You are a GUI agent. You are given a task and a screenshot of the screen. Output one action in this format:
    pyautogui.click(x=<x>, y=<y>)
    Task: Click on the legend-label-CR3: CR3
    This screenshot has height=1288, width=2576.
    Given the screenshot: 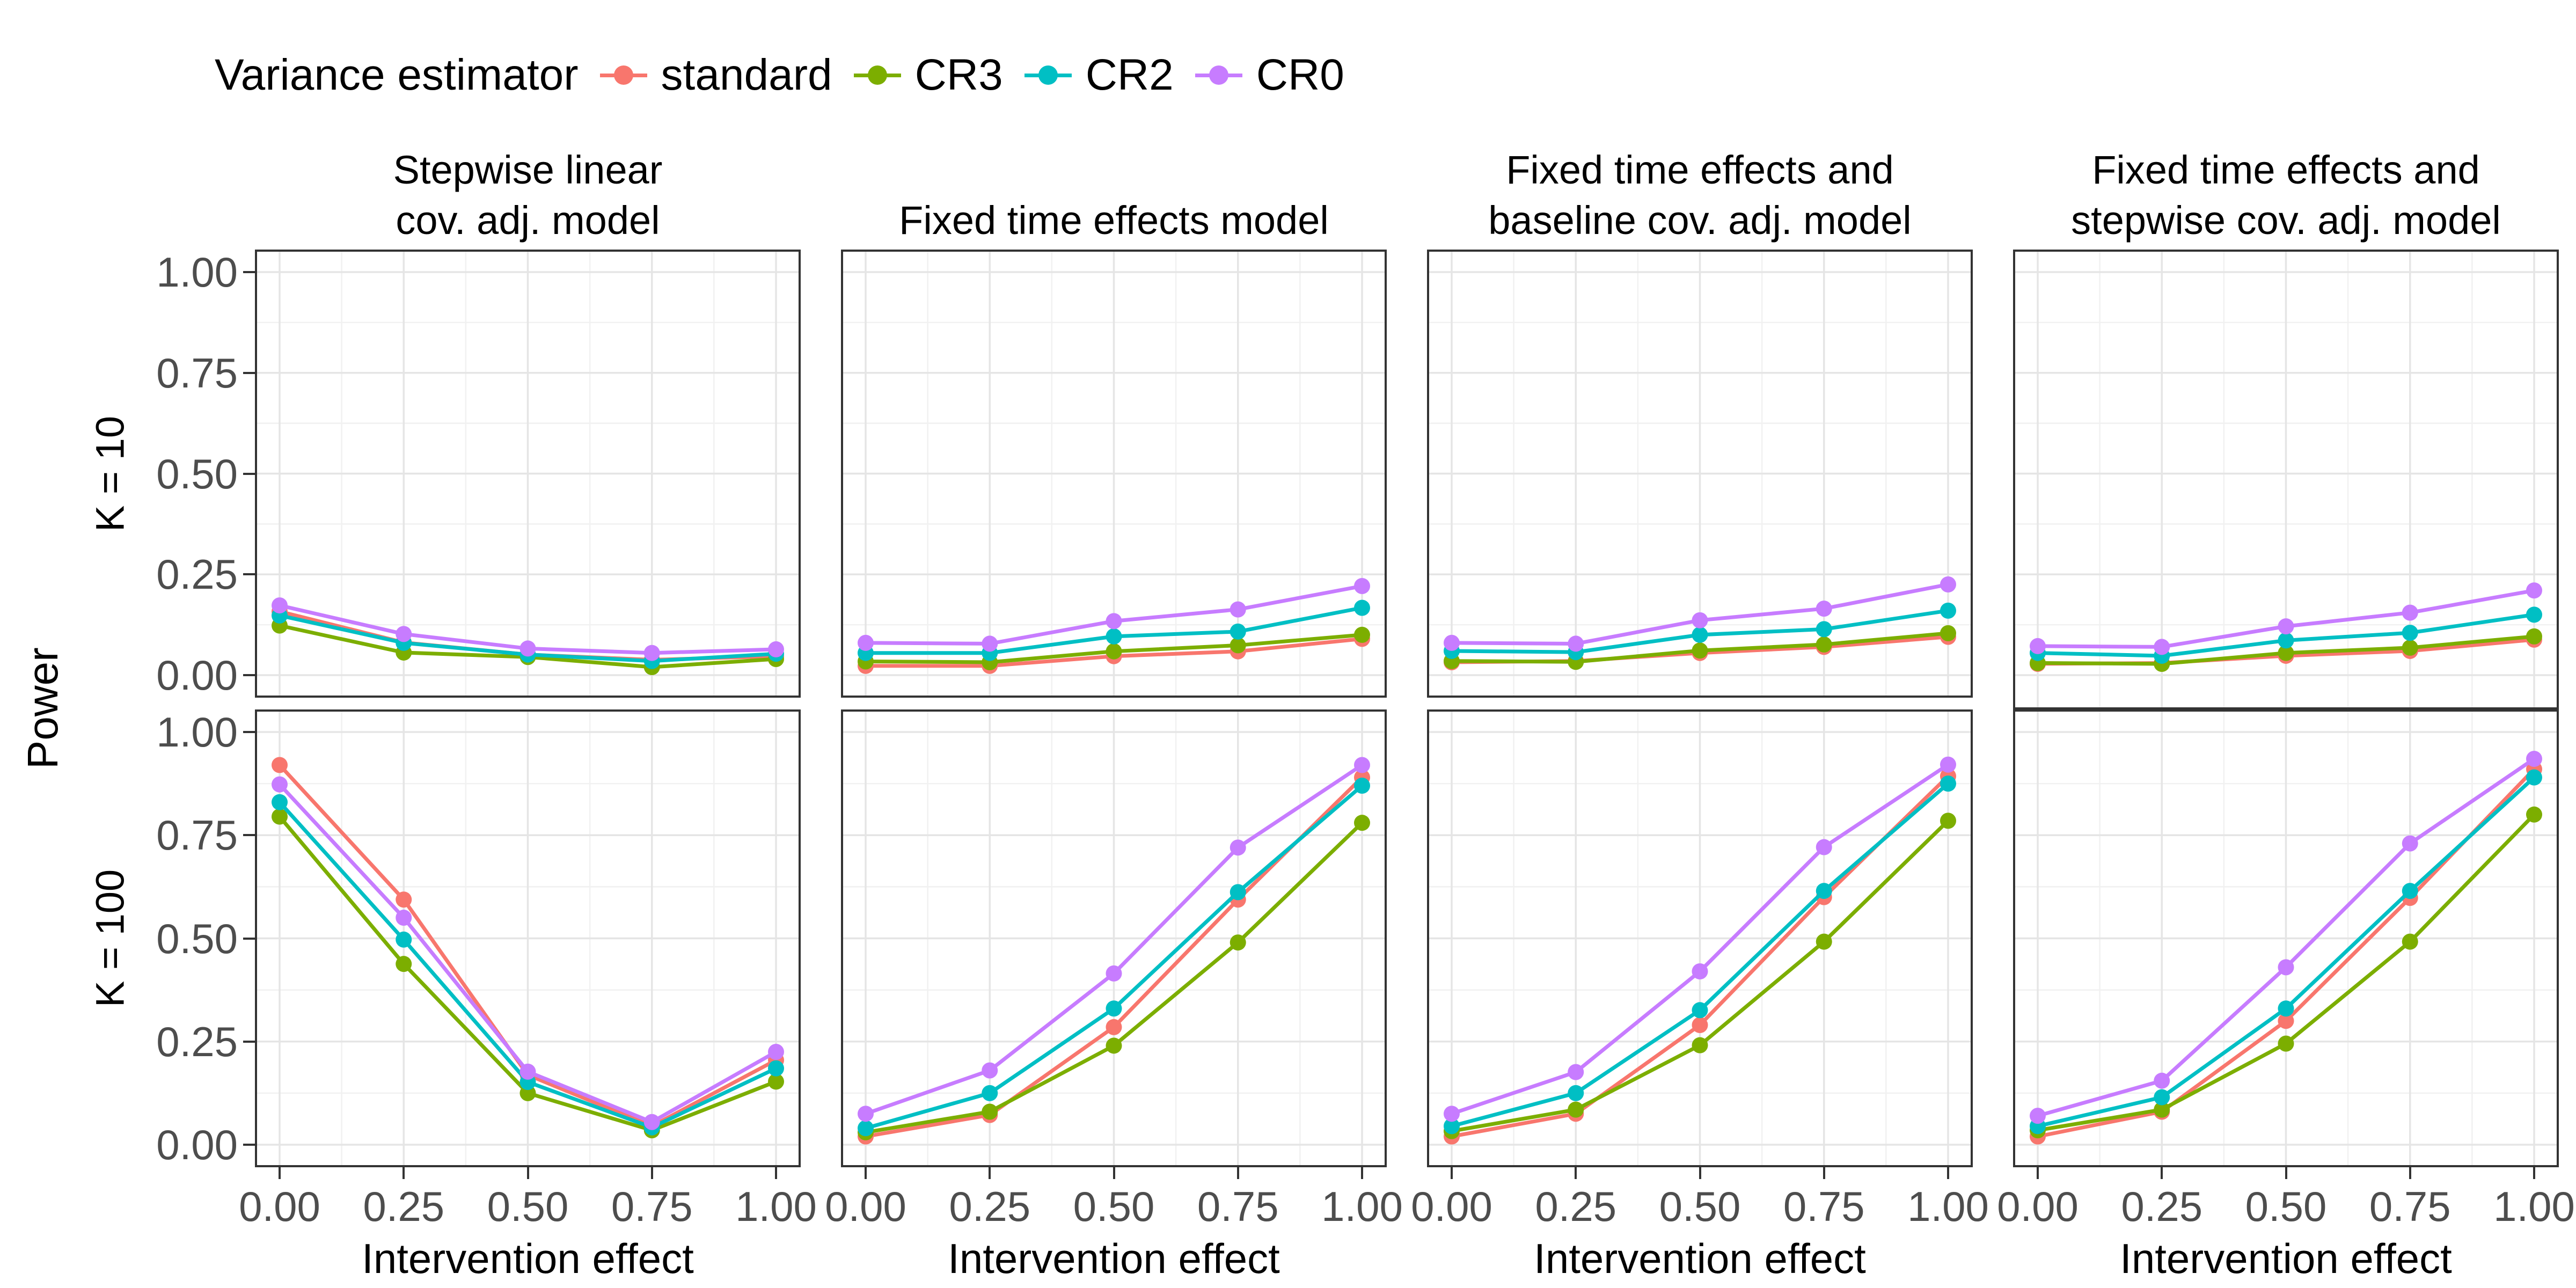 What is the action you would take?
    pyautogui.click(x=958, y=74)
    